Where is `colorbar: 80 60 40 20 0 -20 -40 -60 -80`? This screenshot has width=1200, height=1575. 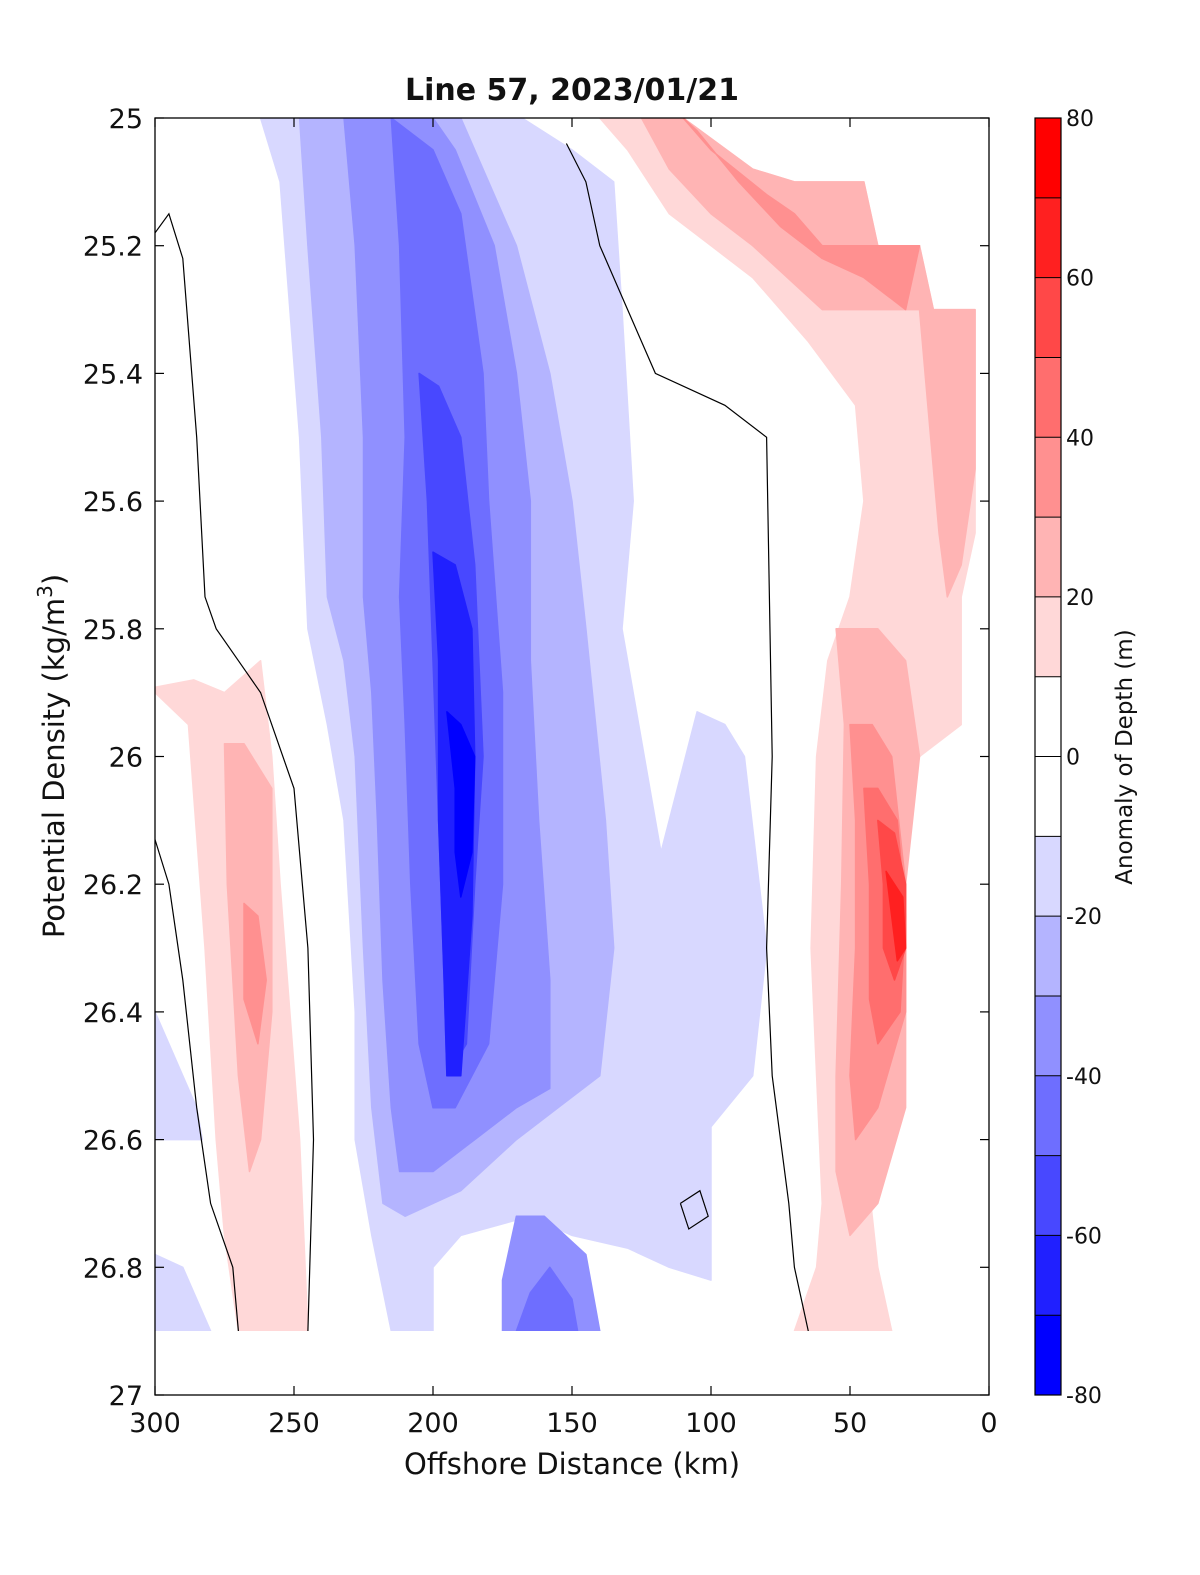 colorbar: 80 60 40 20 0 -20 -40 -60 -80 is located at coordinates (1068, 758).